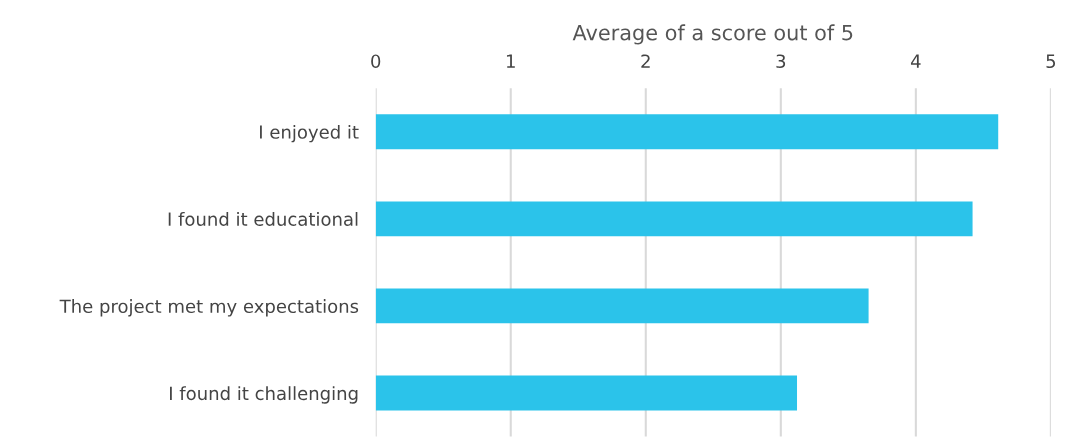 The width and height of the screenshot is (1089, 441). I want to click on y-tick-label: The project met my expectations, so click(209, 308).